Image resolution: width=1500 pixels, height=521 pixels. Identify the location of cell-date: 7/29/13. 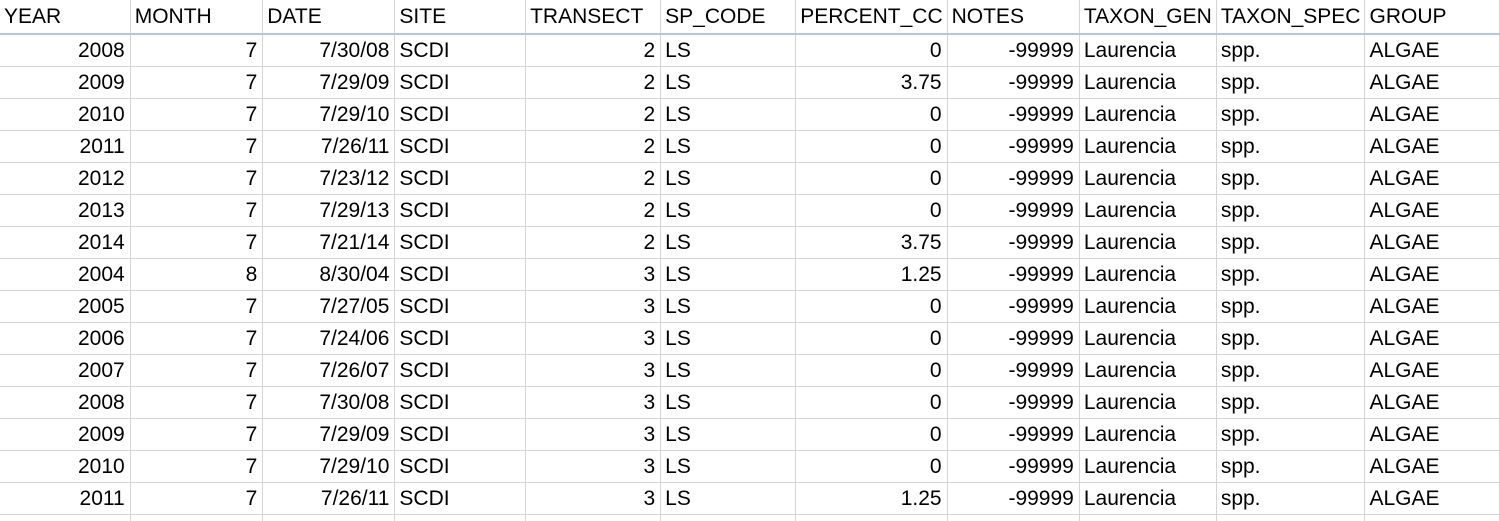
(329, 210).